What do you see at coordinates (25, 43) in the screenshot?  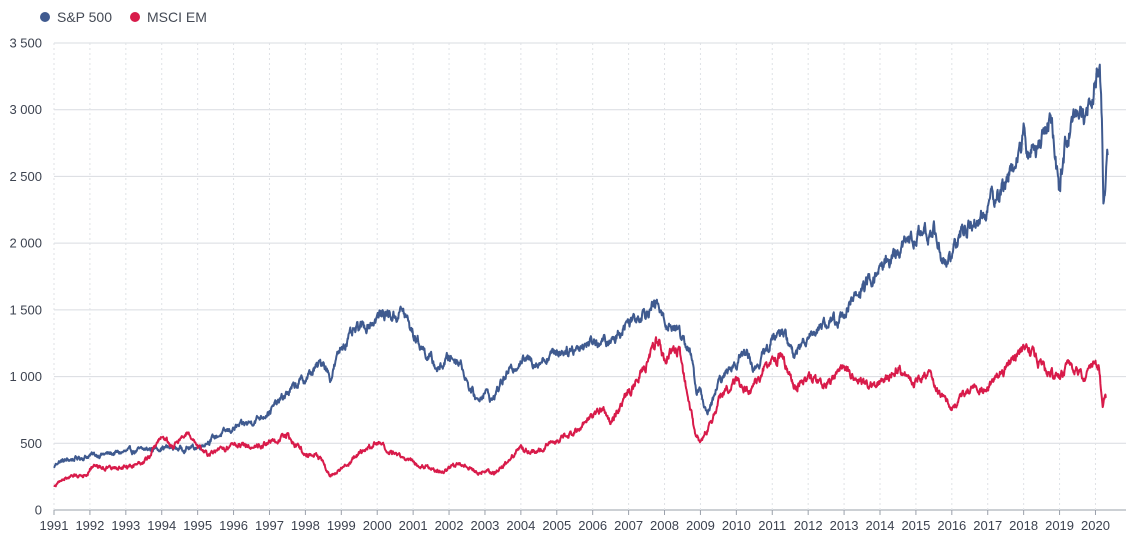 I see `y-tick-label: 3 500` at bounding box center [25, 43].